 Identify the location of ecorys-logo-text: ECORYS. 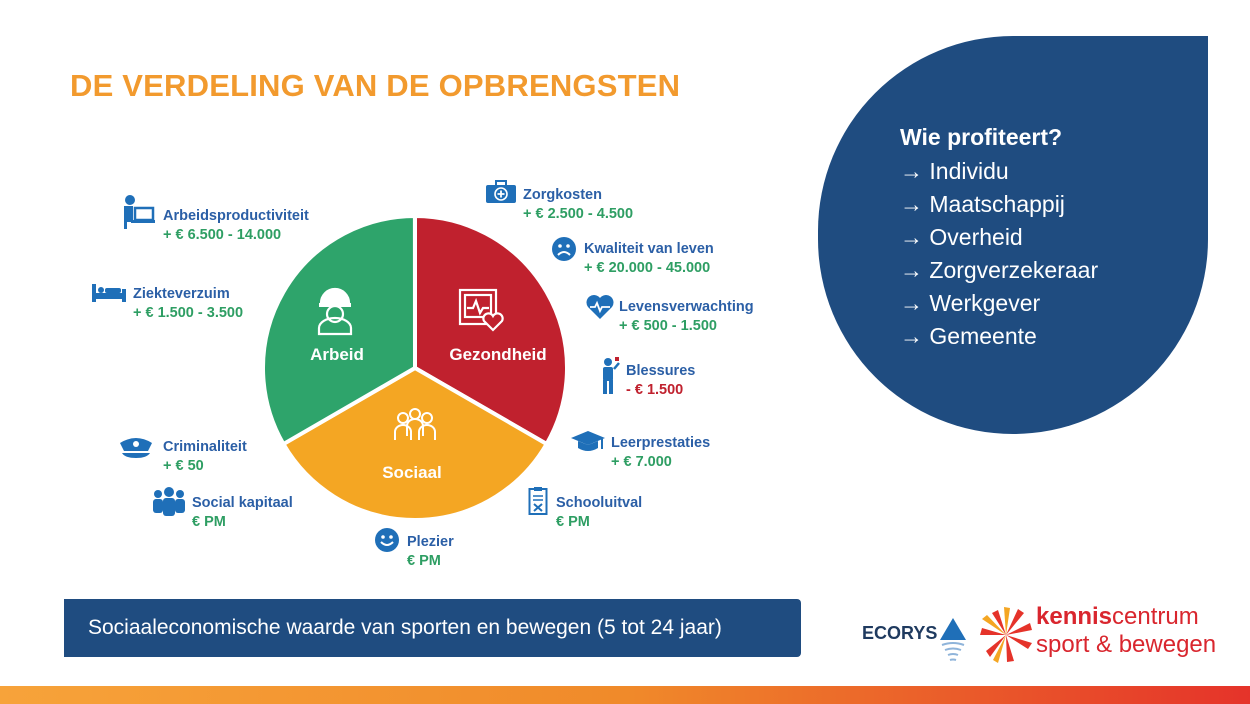
(900, 633).